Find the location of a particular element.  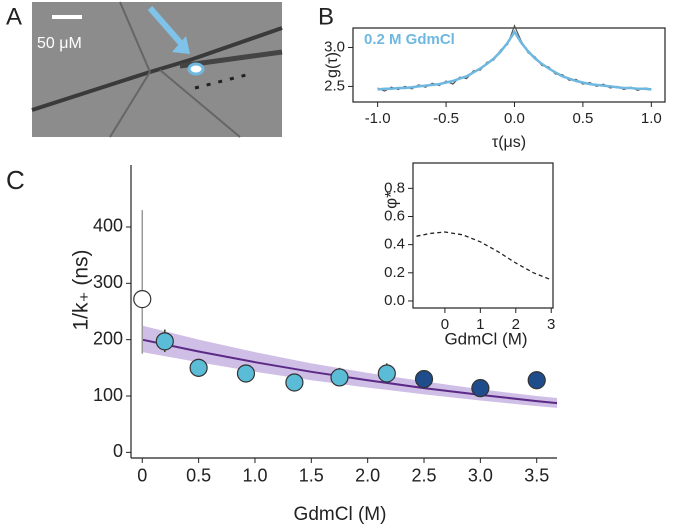

panel-label: C is located at coordinates (15, 180).